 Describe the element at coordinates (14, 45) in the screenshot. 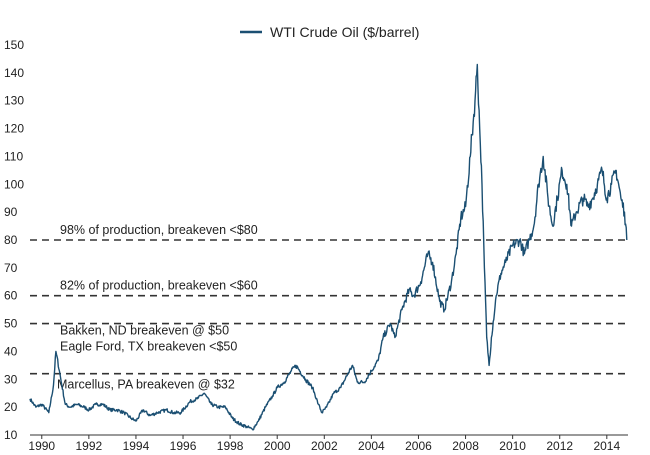

I see `y-tick-label: 150` at that location.